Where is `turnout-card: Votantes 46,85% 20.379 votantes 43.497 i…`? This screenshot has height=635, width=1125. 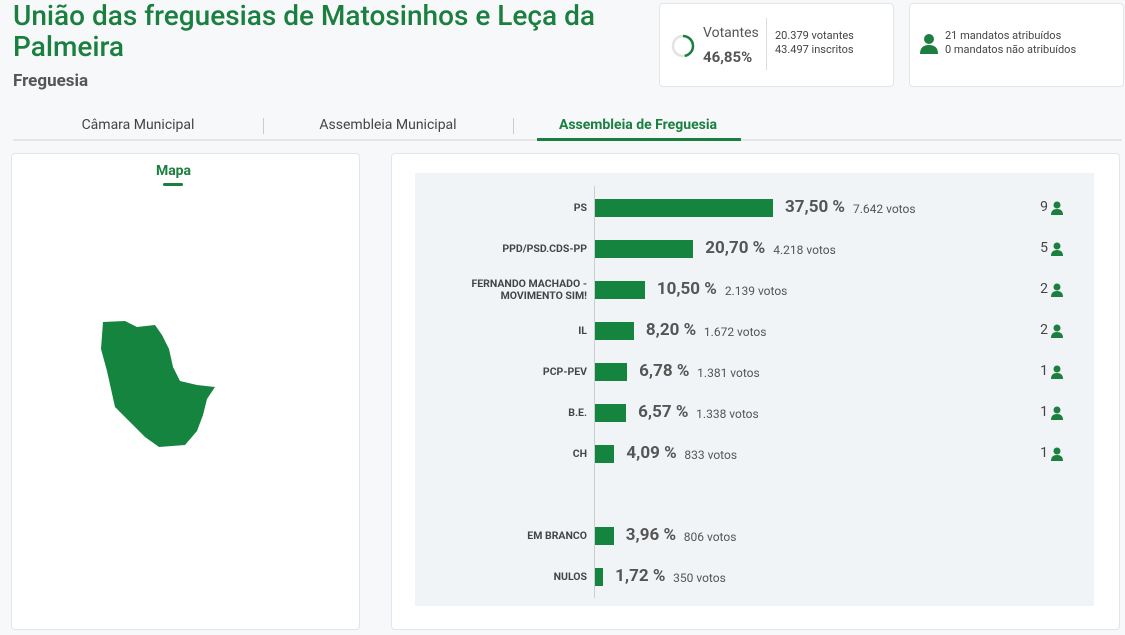
turnout-card: Votantes 46,85% 20.379 votantes 43.497 i… is located at coordinates (776, 45).